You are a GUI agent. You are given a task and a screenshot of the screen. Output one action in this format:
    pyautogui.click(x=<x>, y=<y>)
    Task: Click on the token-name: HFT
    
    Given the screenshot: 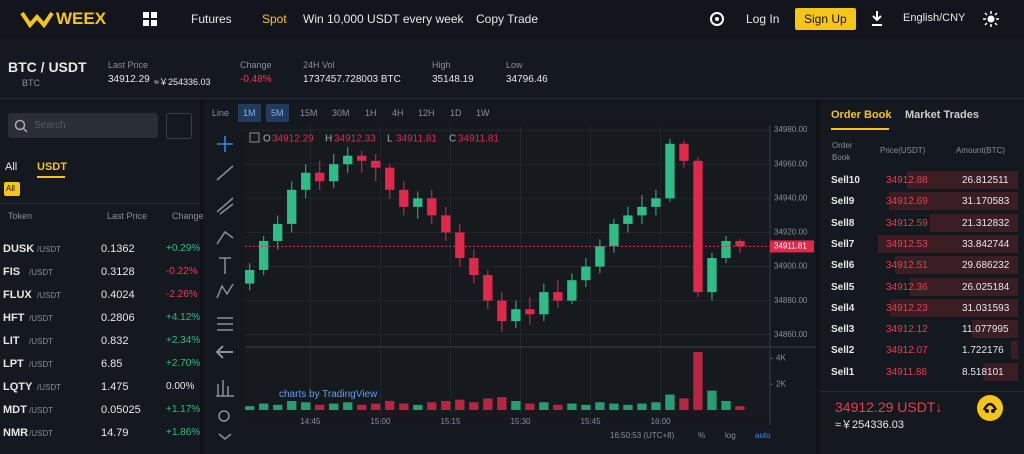 What is the action you would take?
    pyautogui.click(x=14, y=318)
    